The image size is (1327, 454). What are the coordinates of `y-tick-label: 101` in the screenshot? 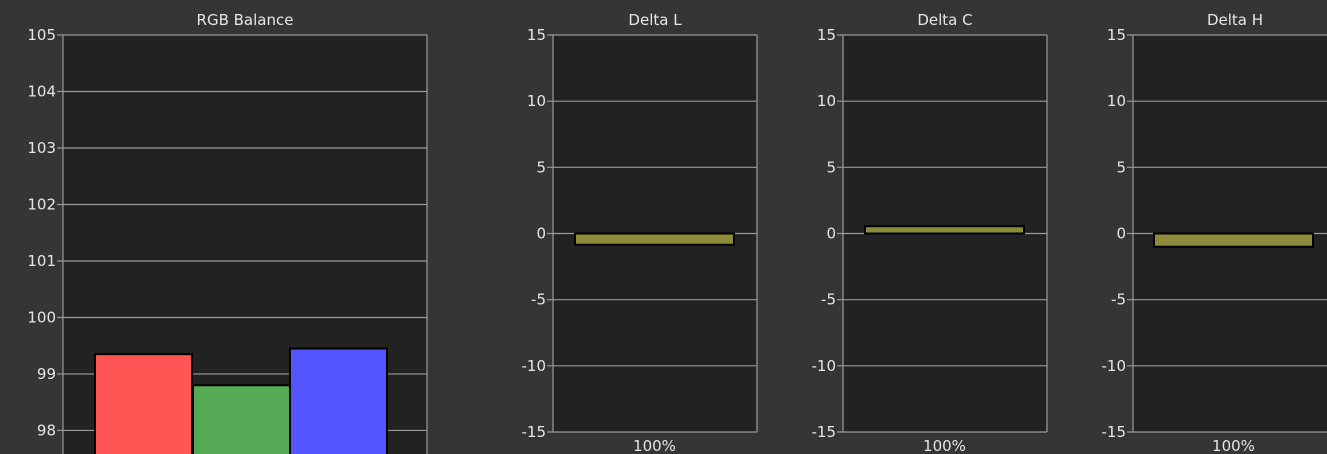 It's located at (41, 261).